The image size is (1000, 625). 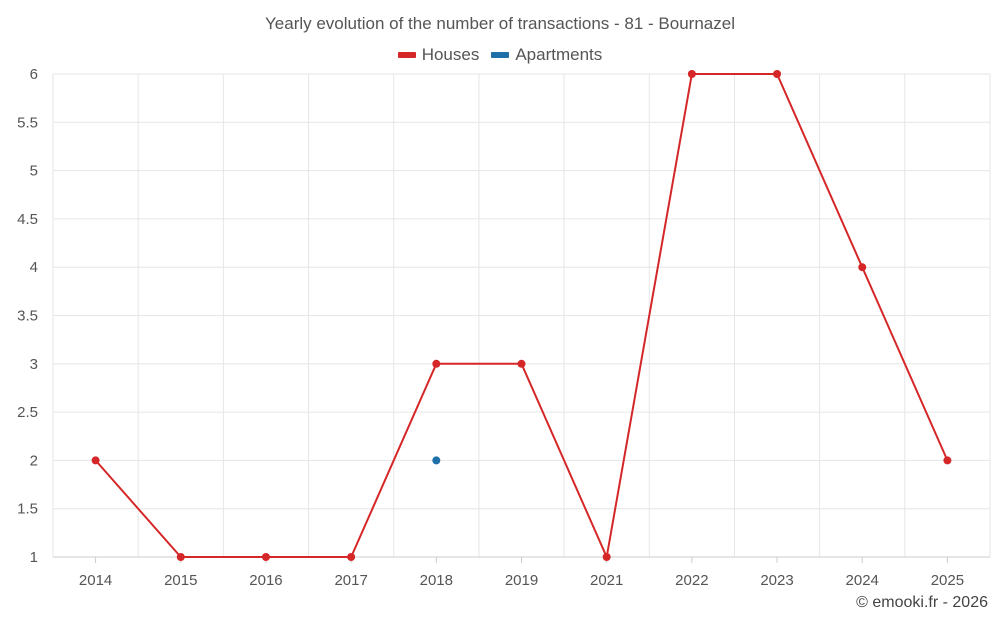 What do you see at coordinates (606, 580) in the screenshot?
I see `x-tick-label: 2021` at bounding box center [606, 580].